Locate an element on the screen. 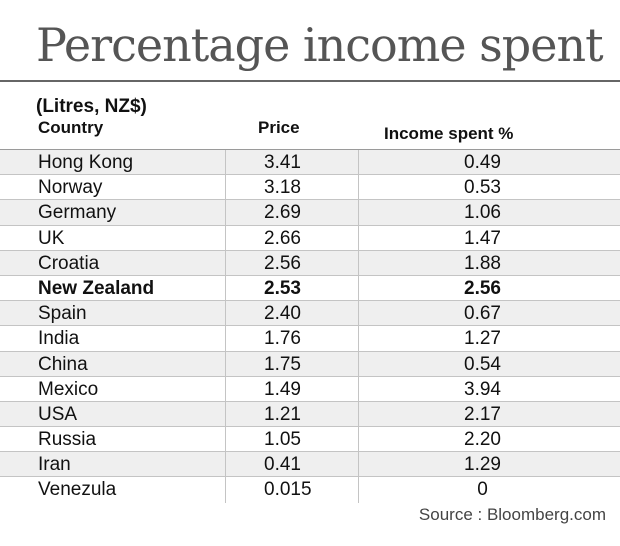 The image size is (620, 546). table-row: India 1.76 1.27 is located at coordinates (310, 339).